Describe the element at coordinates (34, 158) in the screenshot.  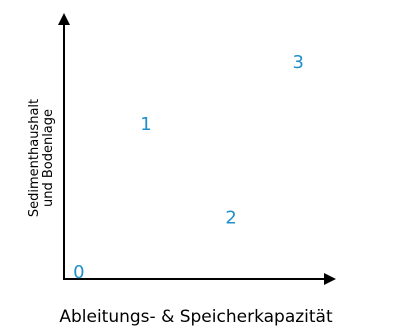
I see `y-axis-label-line-1: Sedimenthaushalt` at that location.